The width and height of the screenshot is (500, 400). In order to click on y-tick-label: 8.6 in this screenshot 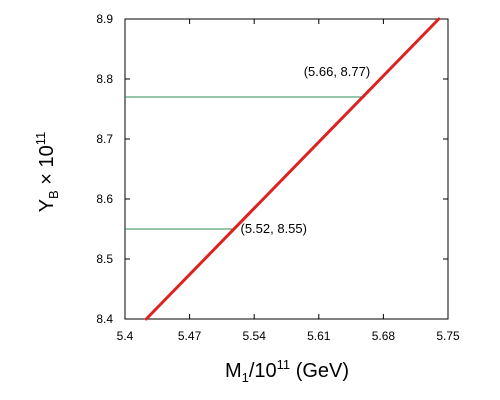, I will do `click(104, 199)`.